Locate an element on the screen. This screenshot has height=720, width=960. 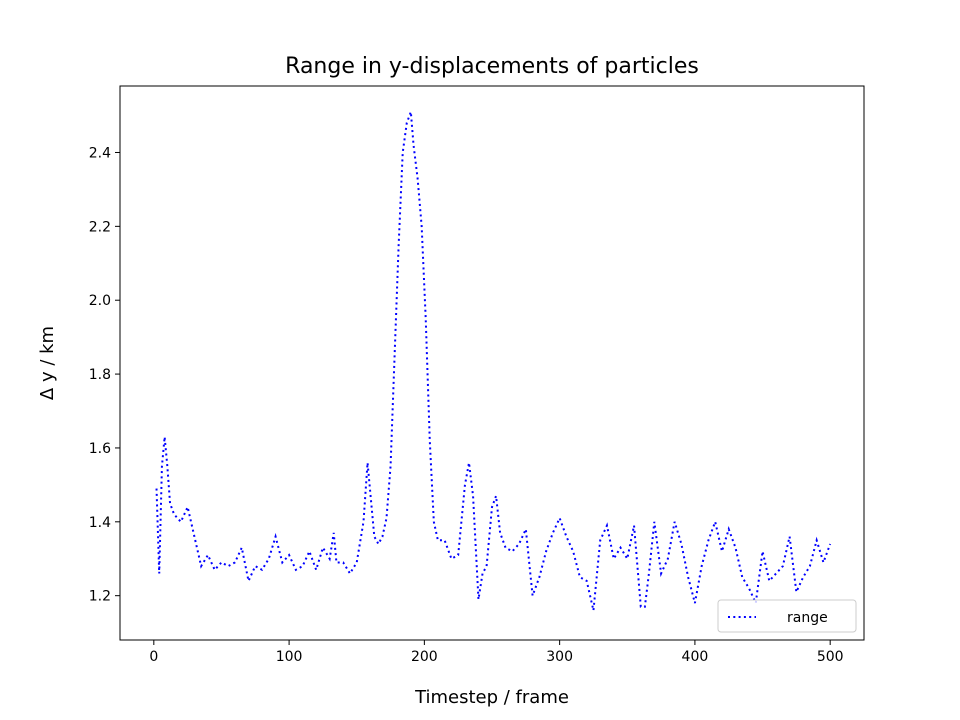
legend-box is located at coordinates (787, 616).